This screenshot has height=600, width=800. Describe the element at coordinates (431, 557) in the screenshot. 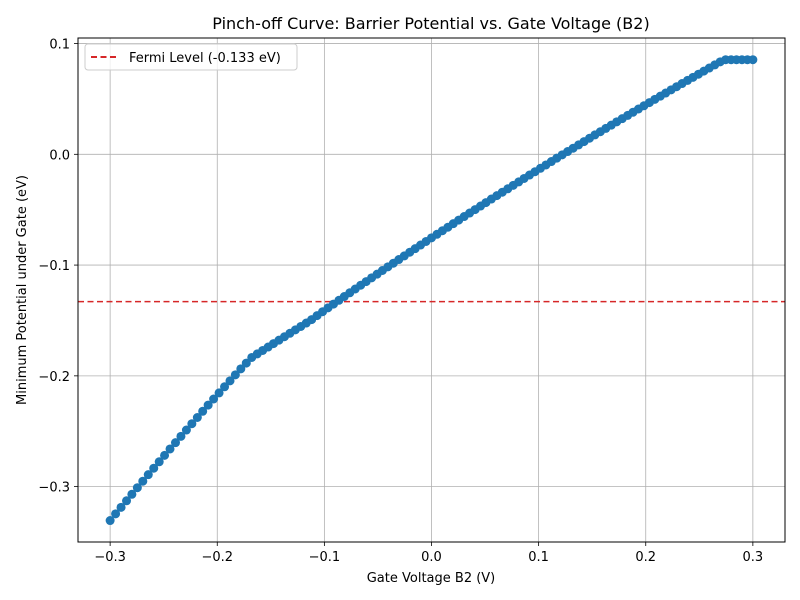

I see `x-tick-label: 0.0` at that location.